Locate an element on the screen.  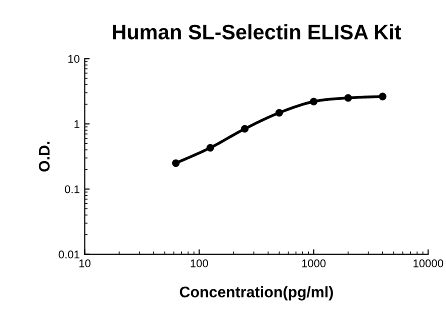
x-tick-label: 100 is located at coordinates (199, 263).